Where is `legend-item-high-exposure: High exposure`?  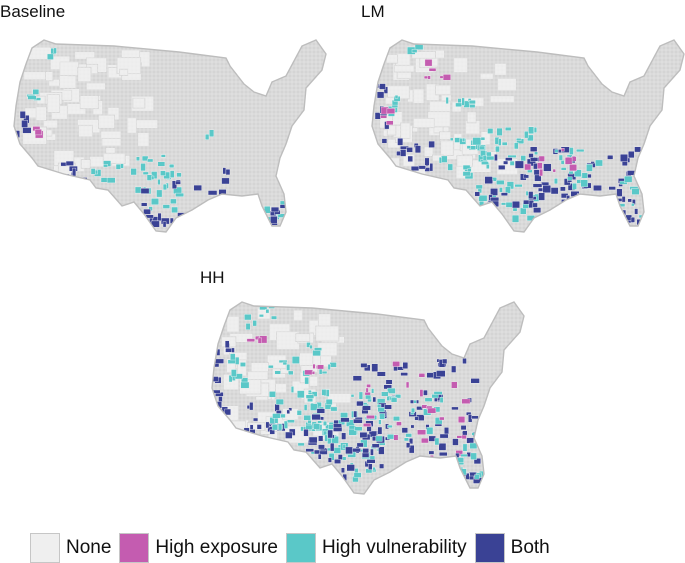
legend-item-high-exposure: High exposure is located at coordinates (198, 548).